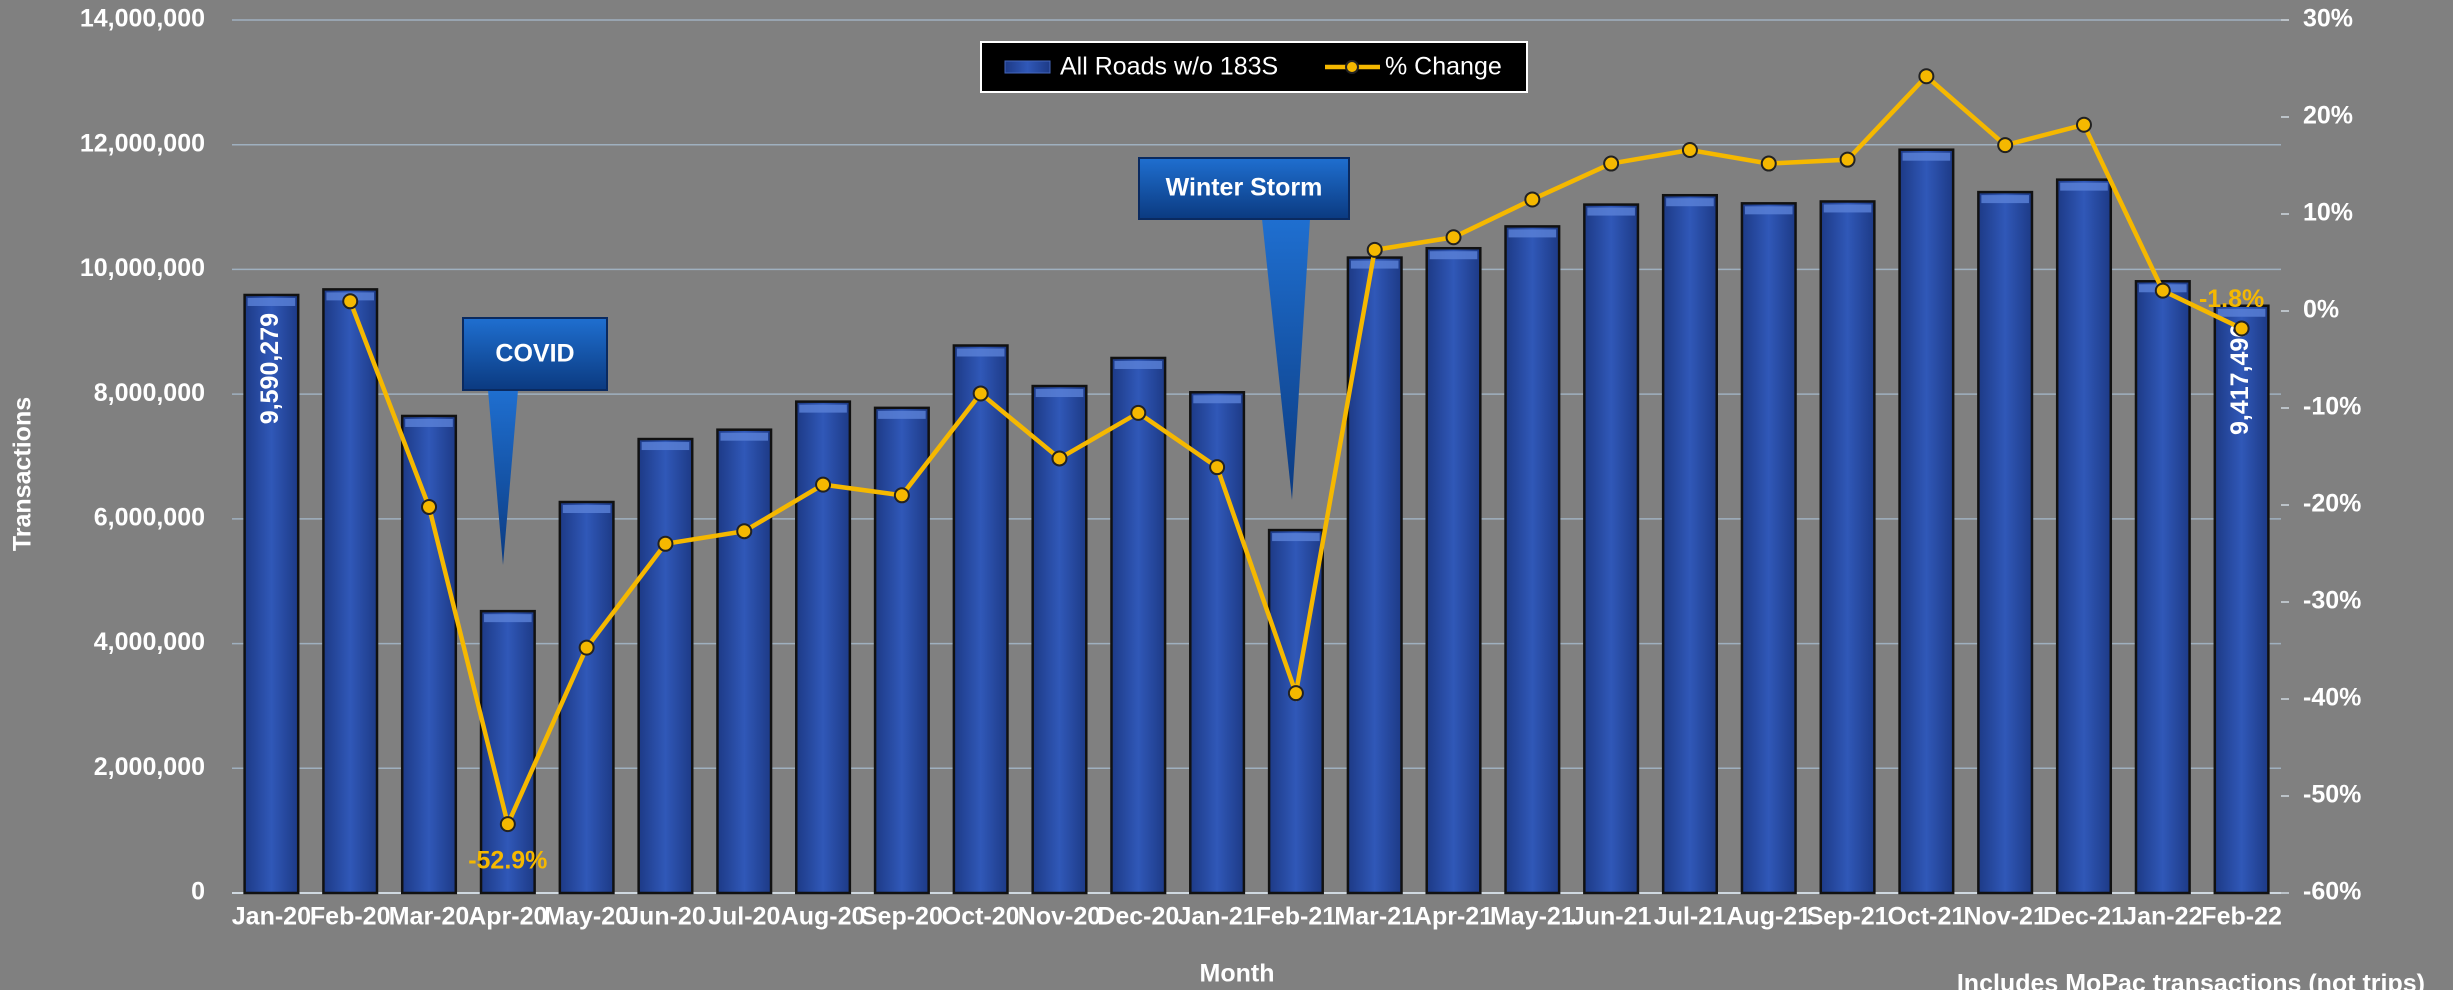 The width and height of the screenshot is (2453, 990). Describe the element at coordinates (142, 19) in the screenshot. I see `y-tick-label: 14,000,000` at that location.